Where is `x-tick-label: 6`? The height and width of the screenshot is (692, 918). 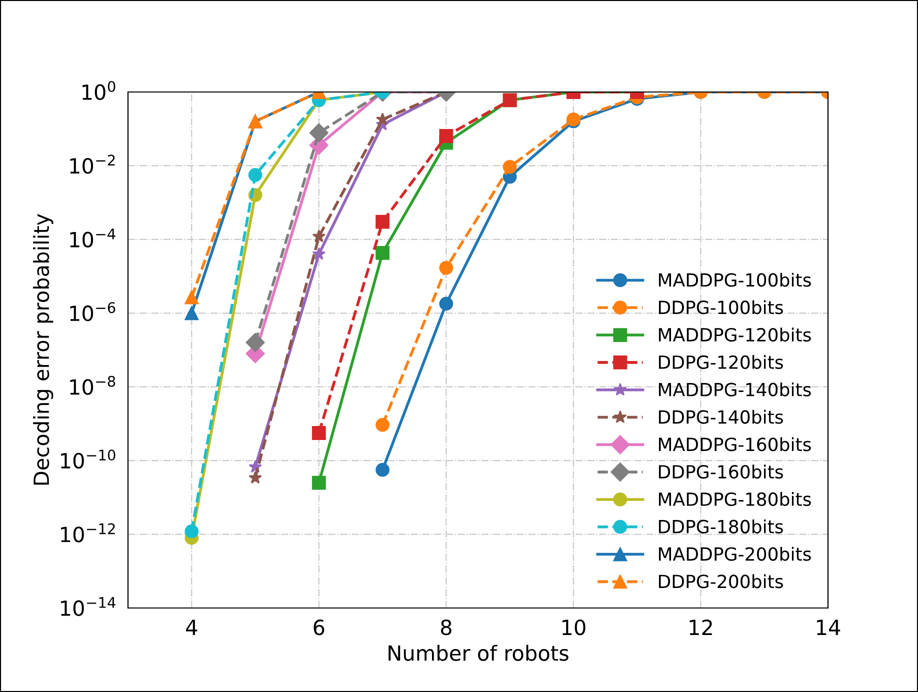
x-tick-label: 6 is located at coordinates (319, 627).